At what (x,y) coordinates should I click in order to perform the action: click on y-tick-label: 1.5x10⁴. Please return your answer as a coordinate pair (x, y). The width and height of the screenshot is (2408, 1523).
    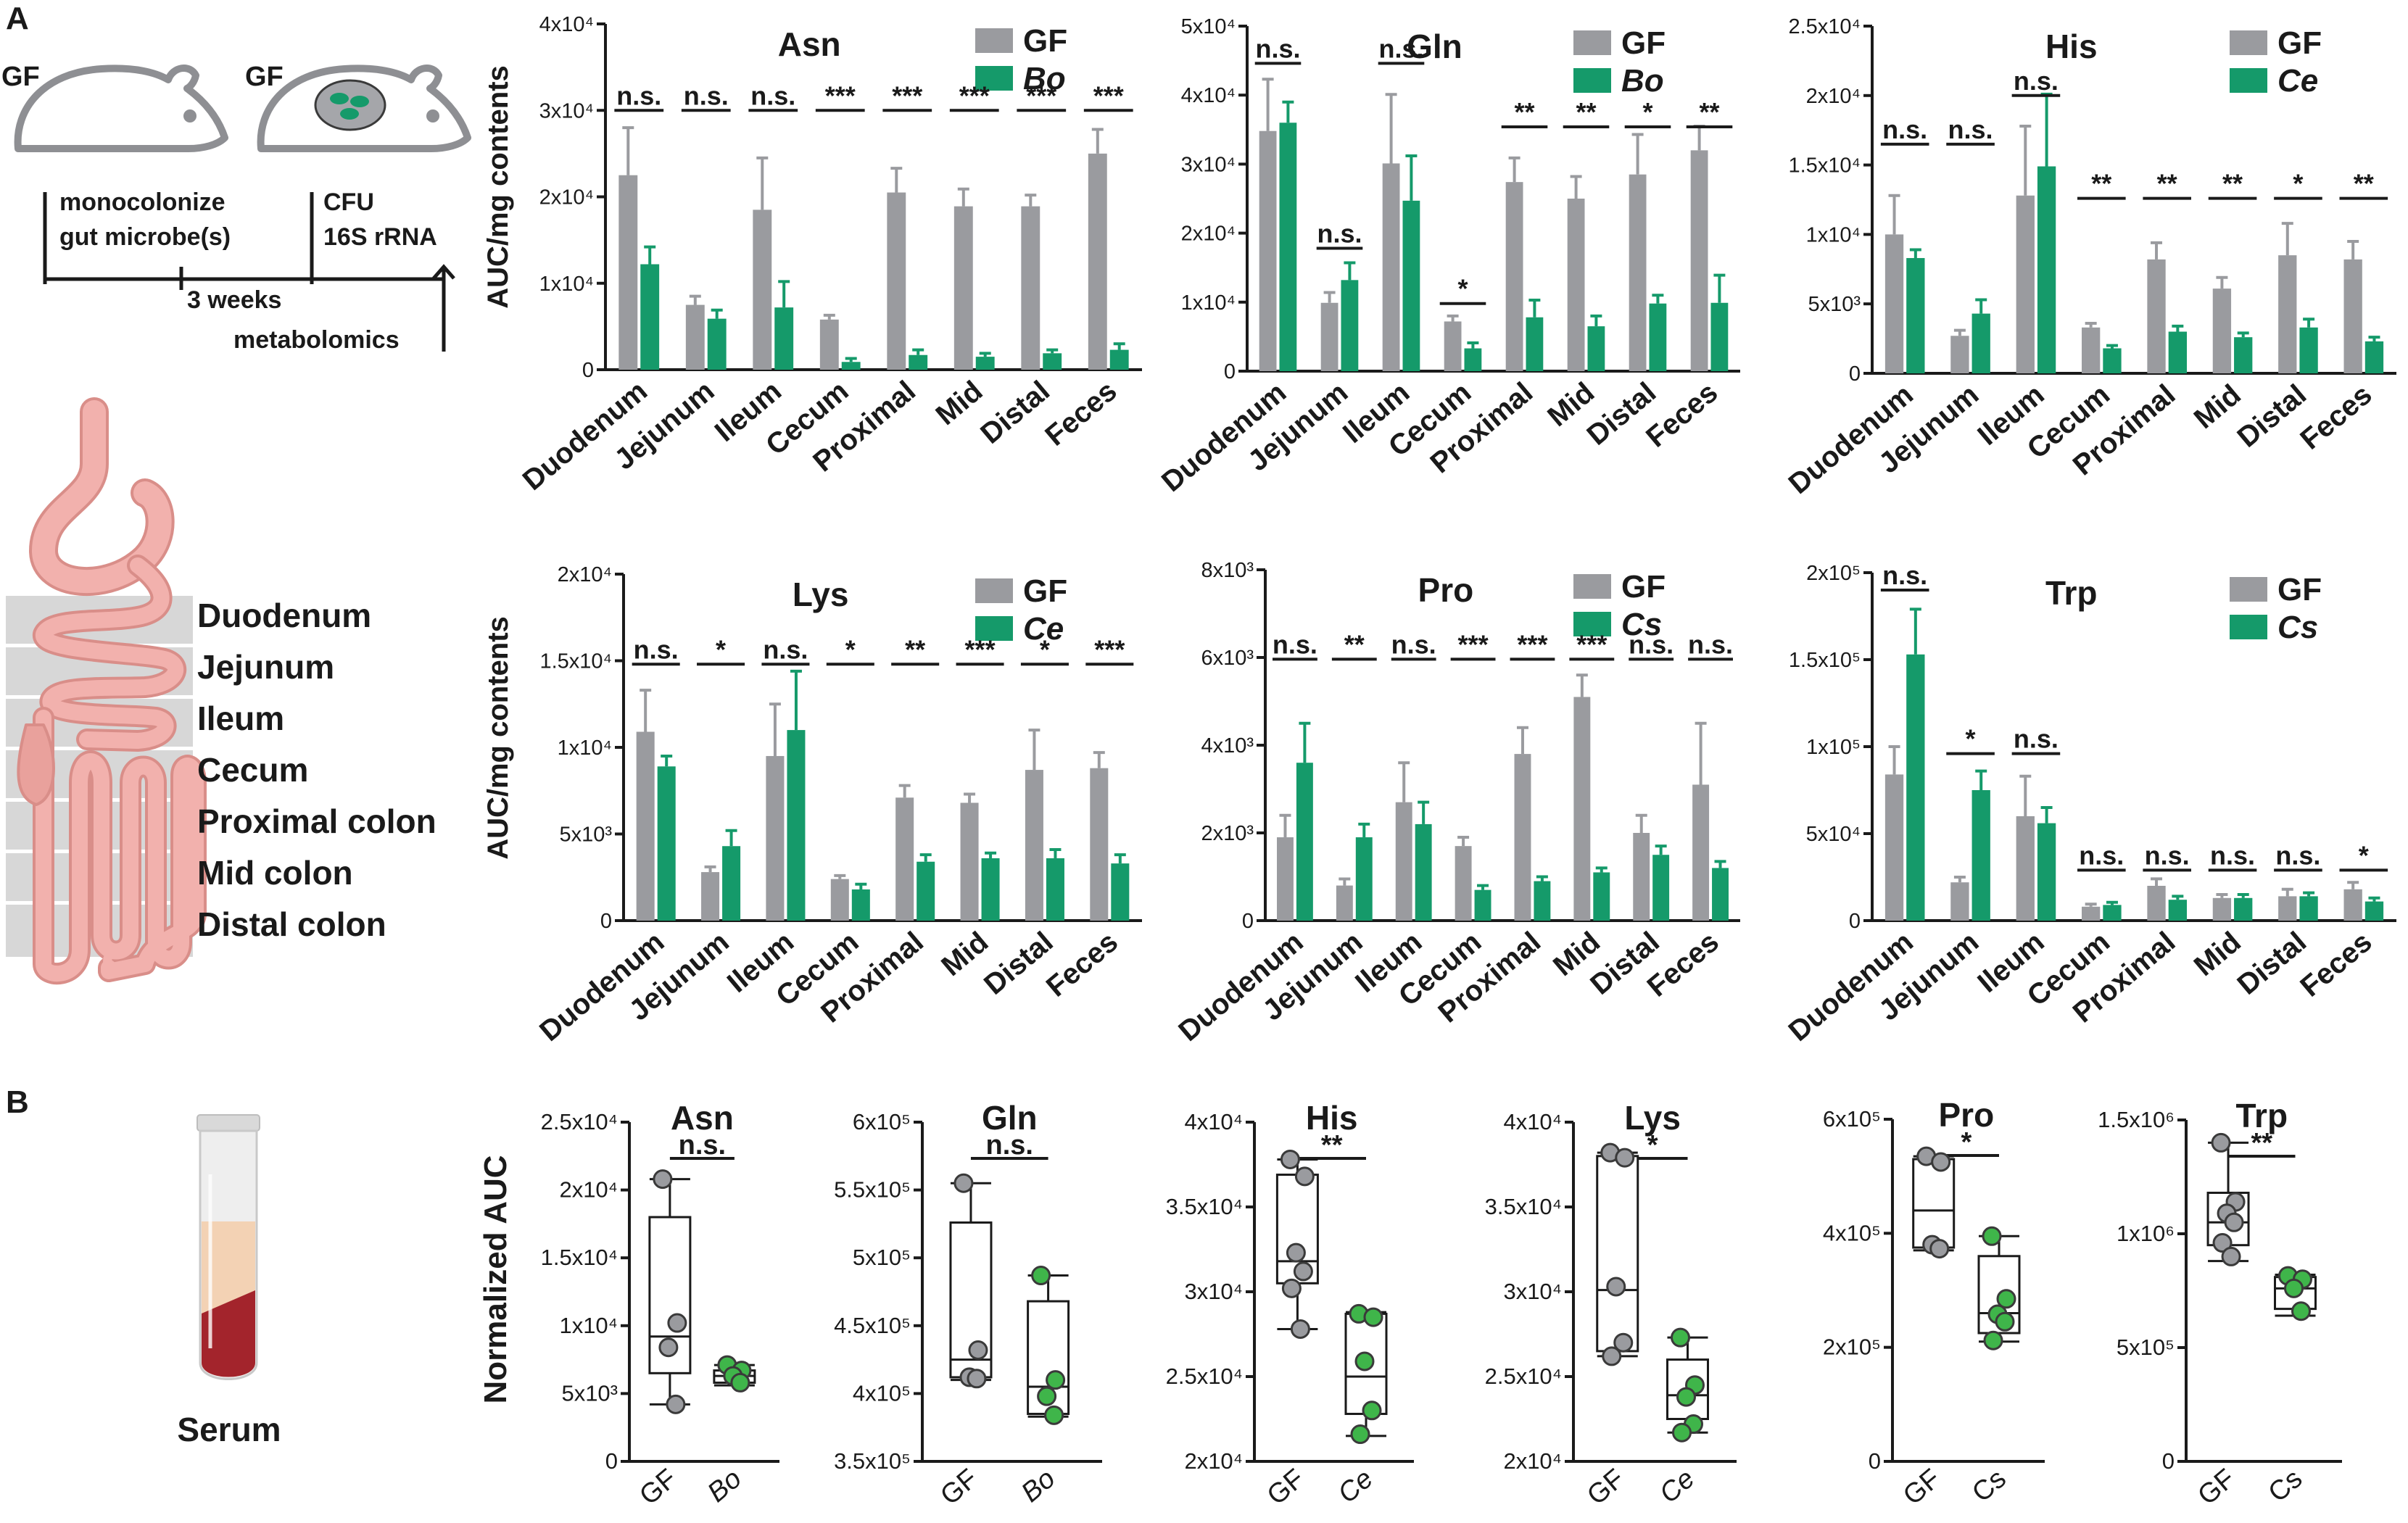
    Looking at the image, I should click on (1824, 166).